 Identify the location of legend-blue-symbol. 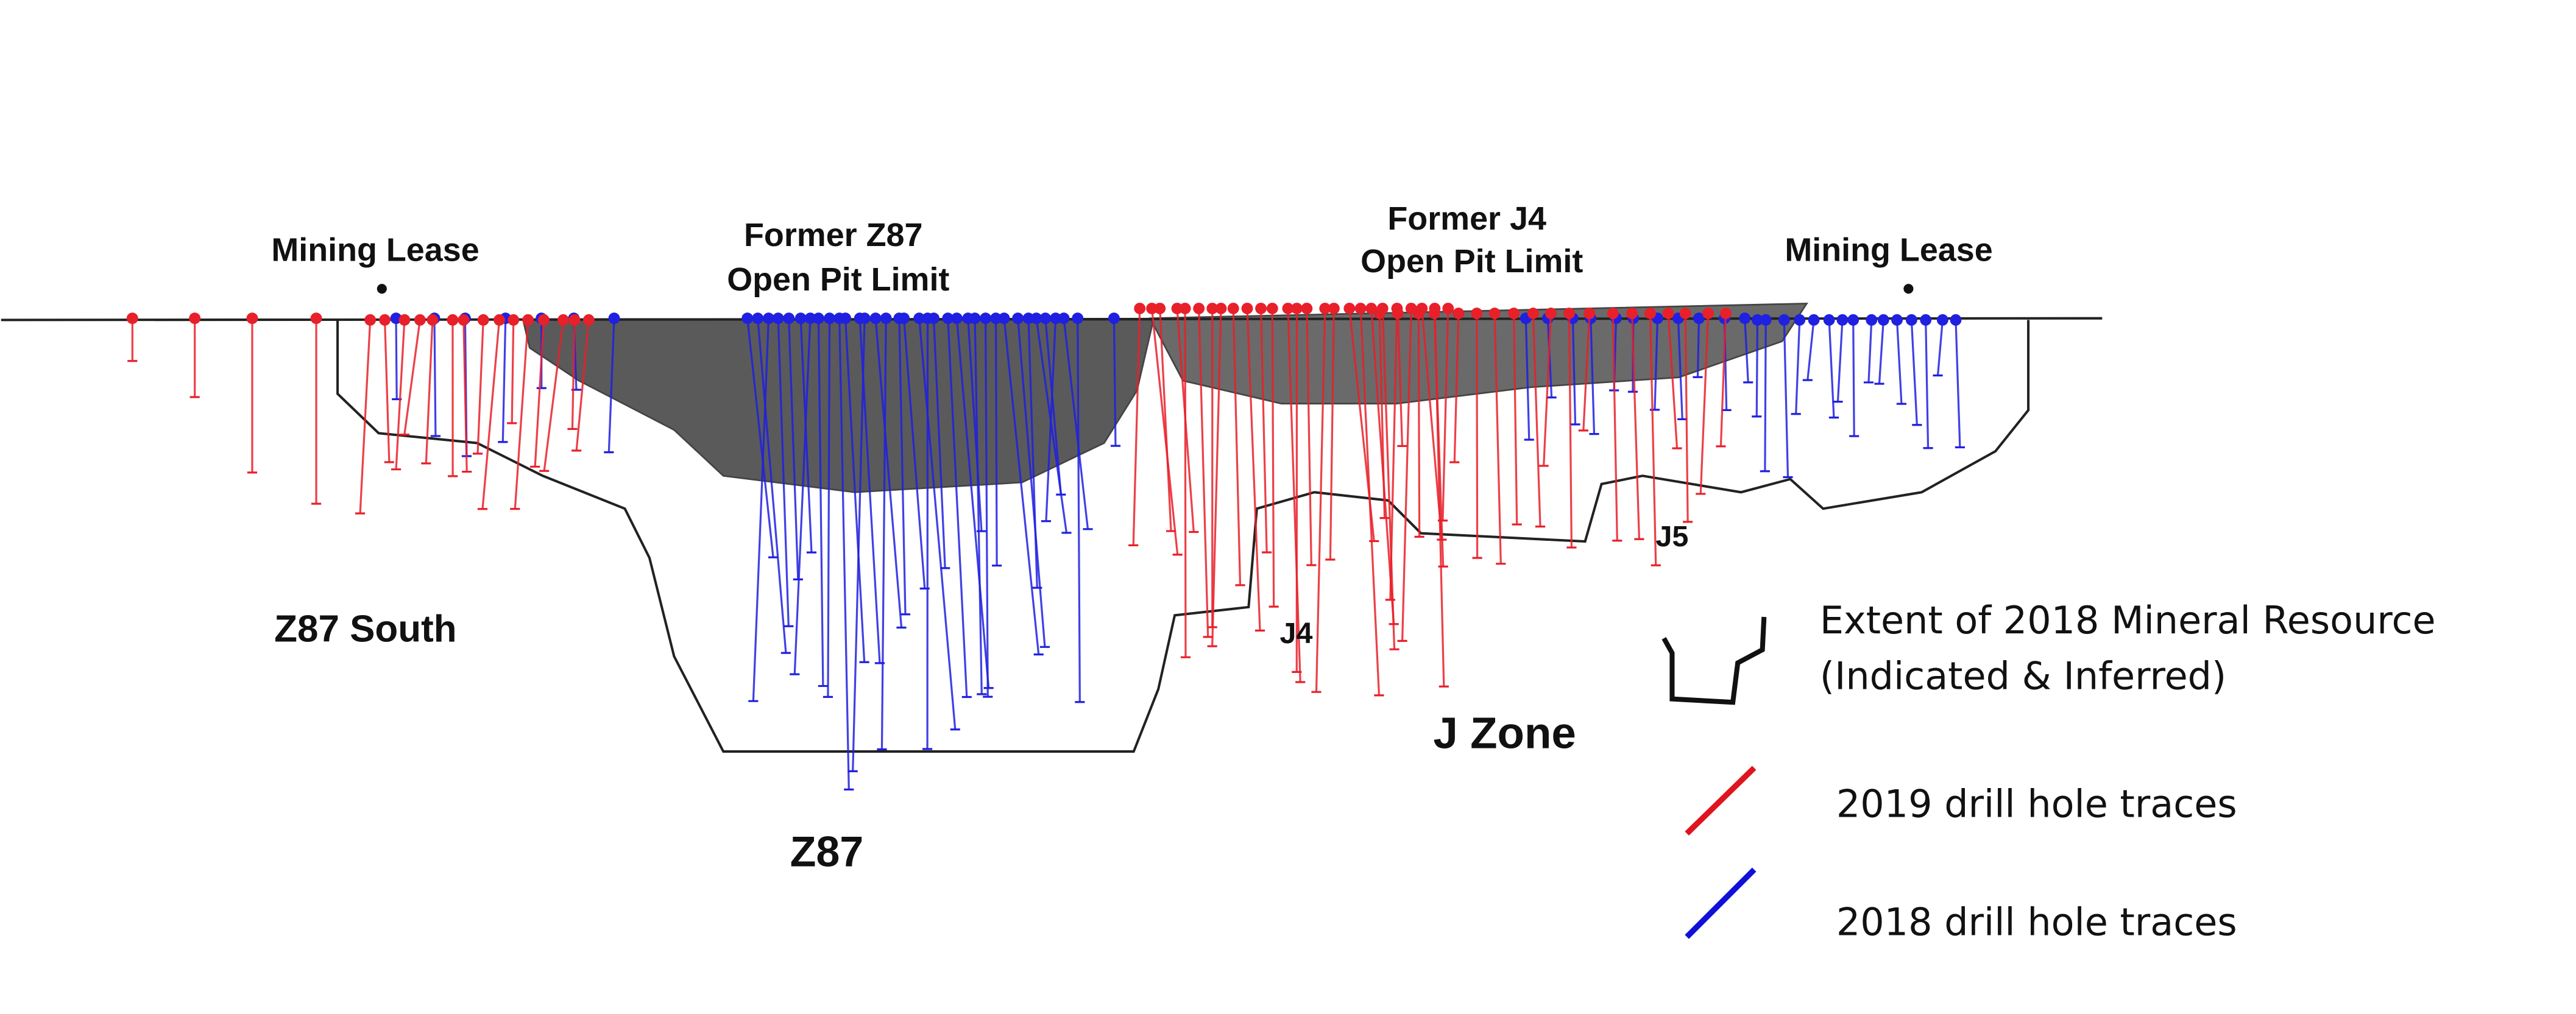
(1721, 903).